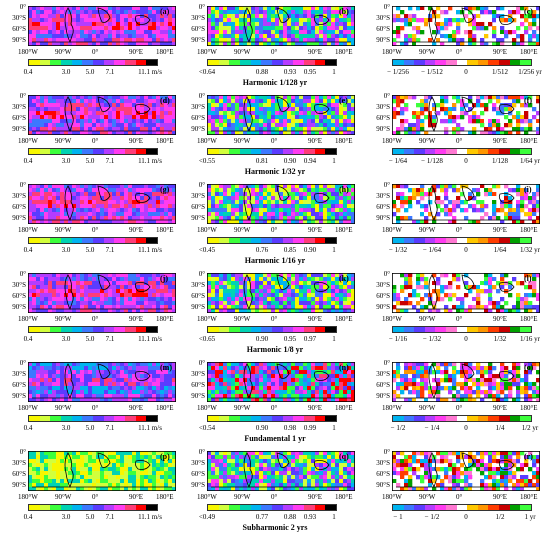 This screenshot has width=550, height=541. Describe the element at coordinates (93, 240) in the screenshot. I see `colorbar-speed` at that location.